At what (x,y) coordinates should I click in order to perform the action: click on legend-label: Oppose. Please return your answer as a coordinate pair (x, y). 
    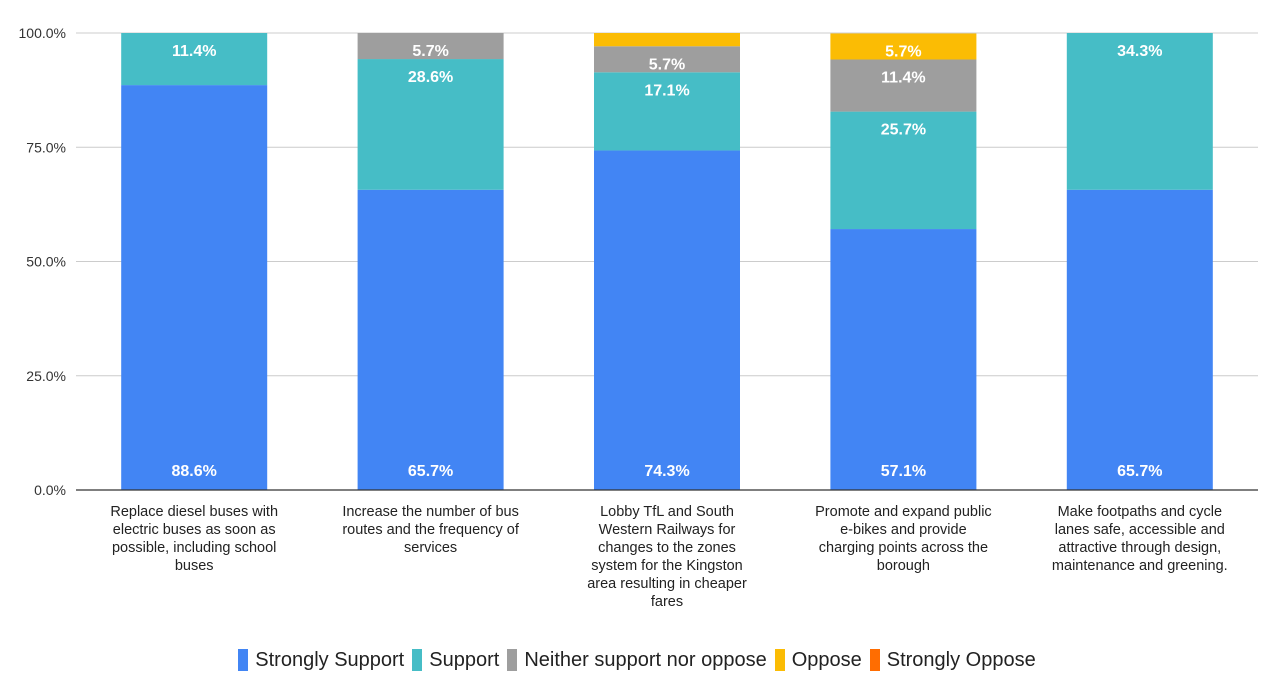
    Looking at the image, I should click on (826, 659).